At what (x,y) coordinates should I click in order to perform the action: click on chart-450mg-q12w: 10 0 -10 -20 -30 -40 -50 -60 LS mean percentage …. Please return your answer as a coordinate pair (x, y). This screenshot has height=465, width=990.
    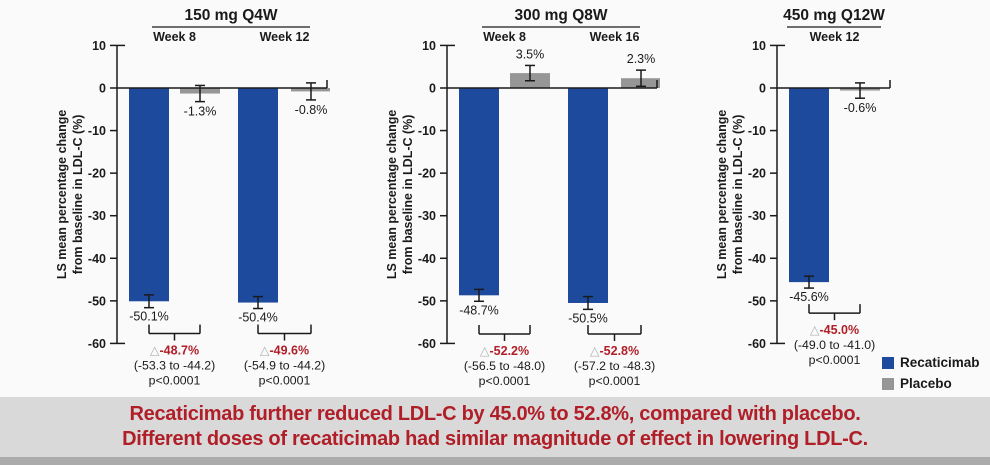
    Looking at the image, I should click on (803, 187).